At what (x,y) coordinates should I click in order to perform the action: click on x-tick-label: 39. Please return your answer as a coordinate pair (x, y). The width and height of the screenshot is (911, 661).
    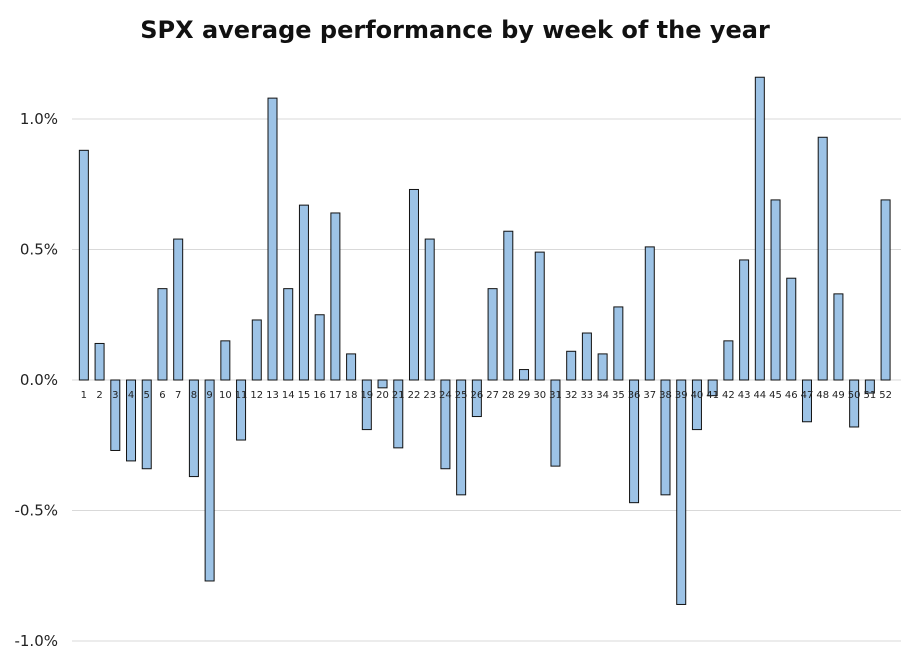
    Looking at the image, I should click on (681, 395).